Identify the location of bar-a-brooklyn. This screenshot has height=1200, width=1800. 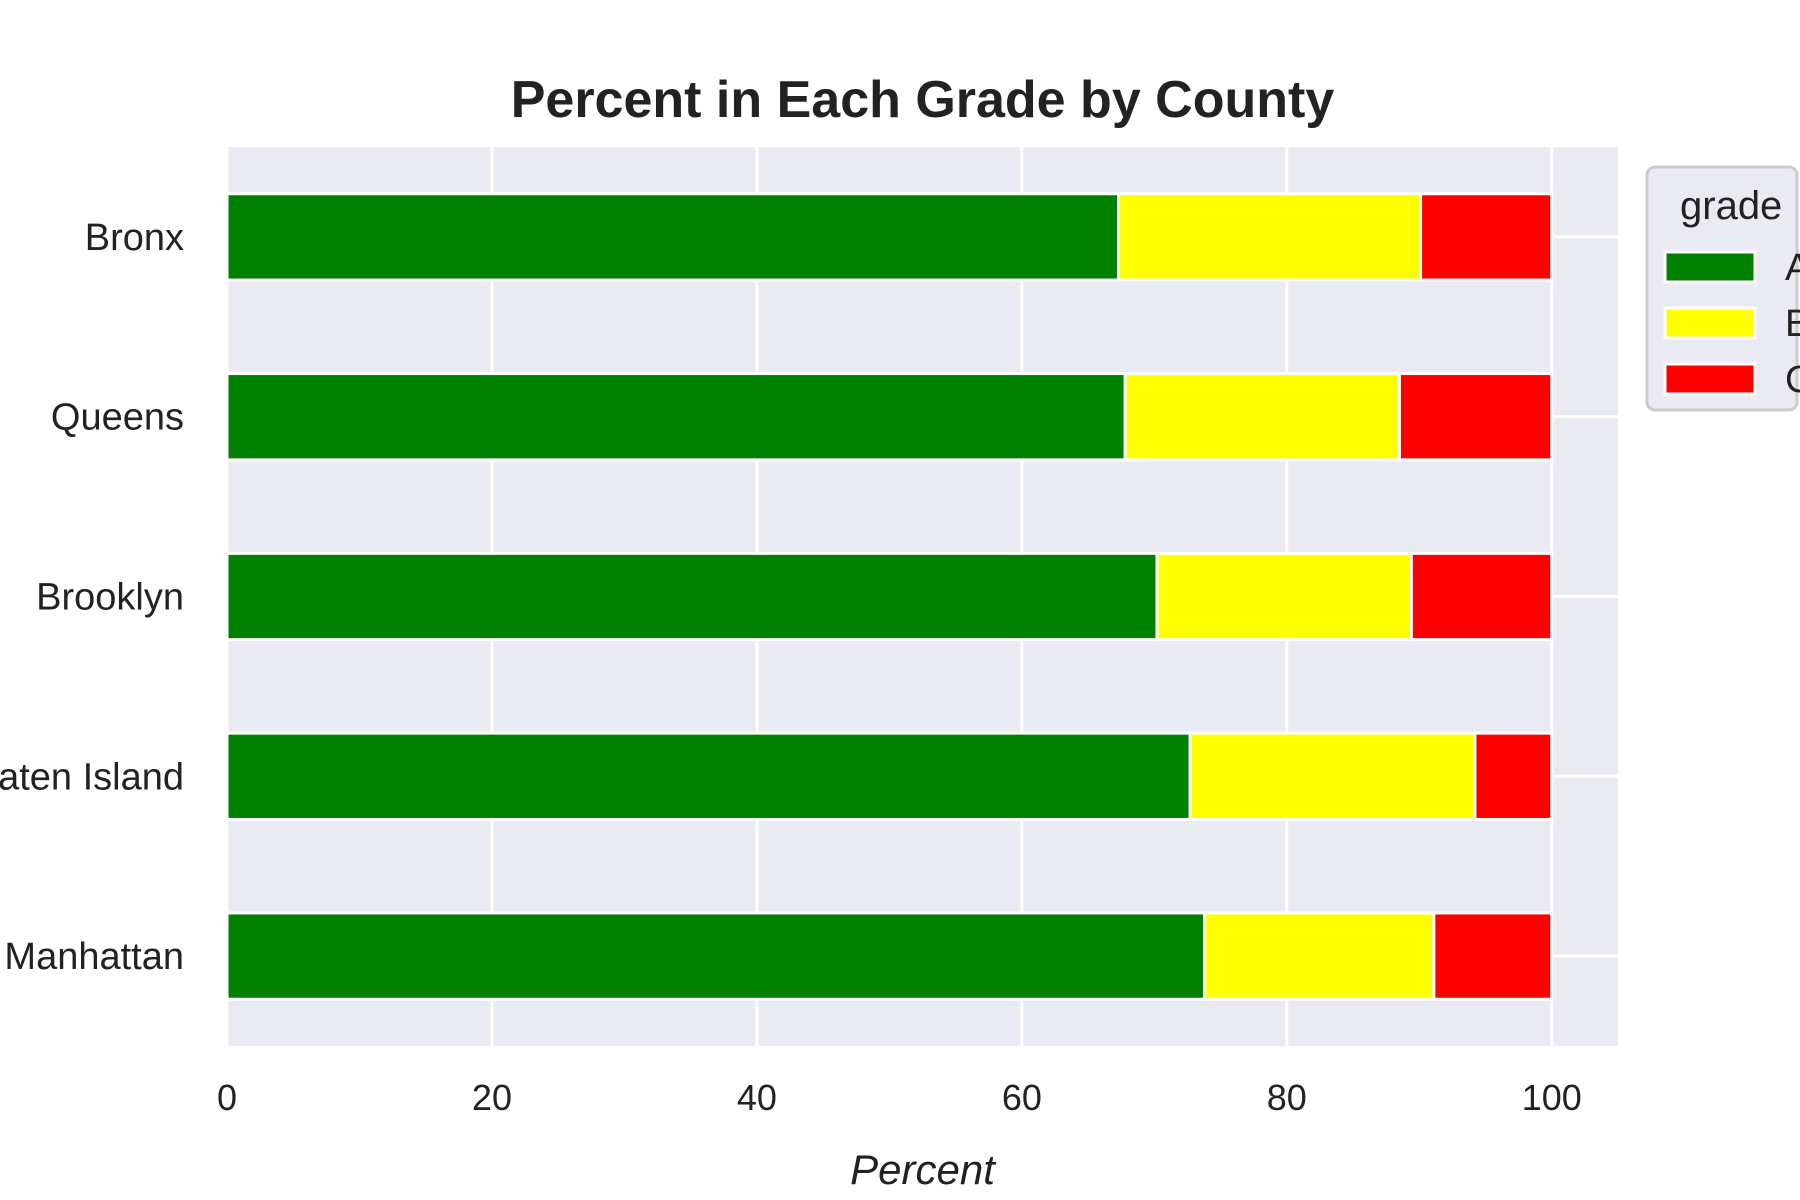
(692, 596).